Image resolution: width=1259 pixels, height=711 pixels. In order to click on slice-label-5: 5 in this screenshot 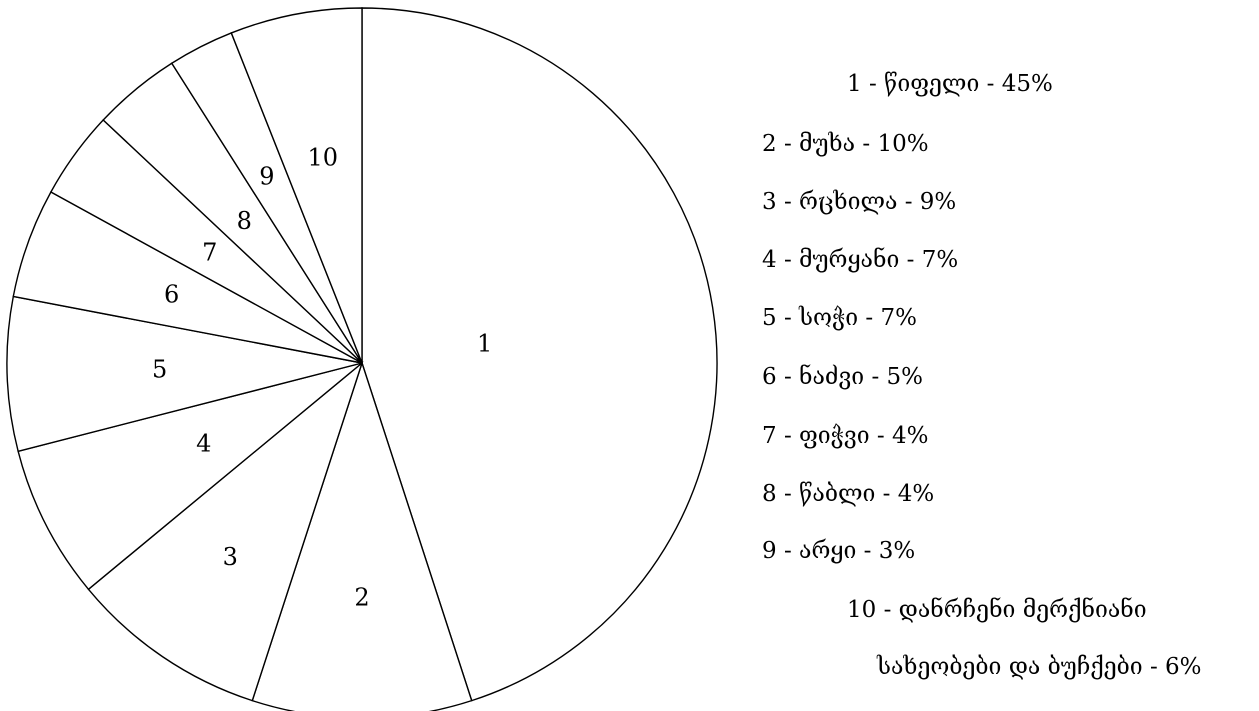, I will do `click(159, 369)`.